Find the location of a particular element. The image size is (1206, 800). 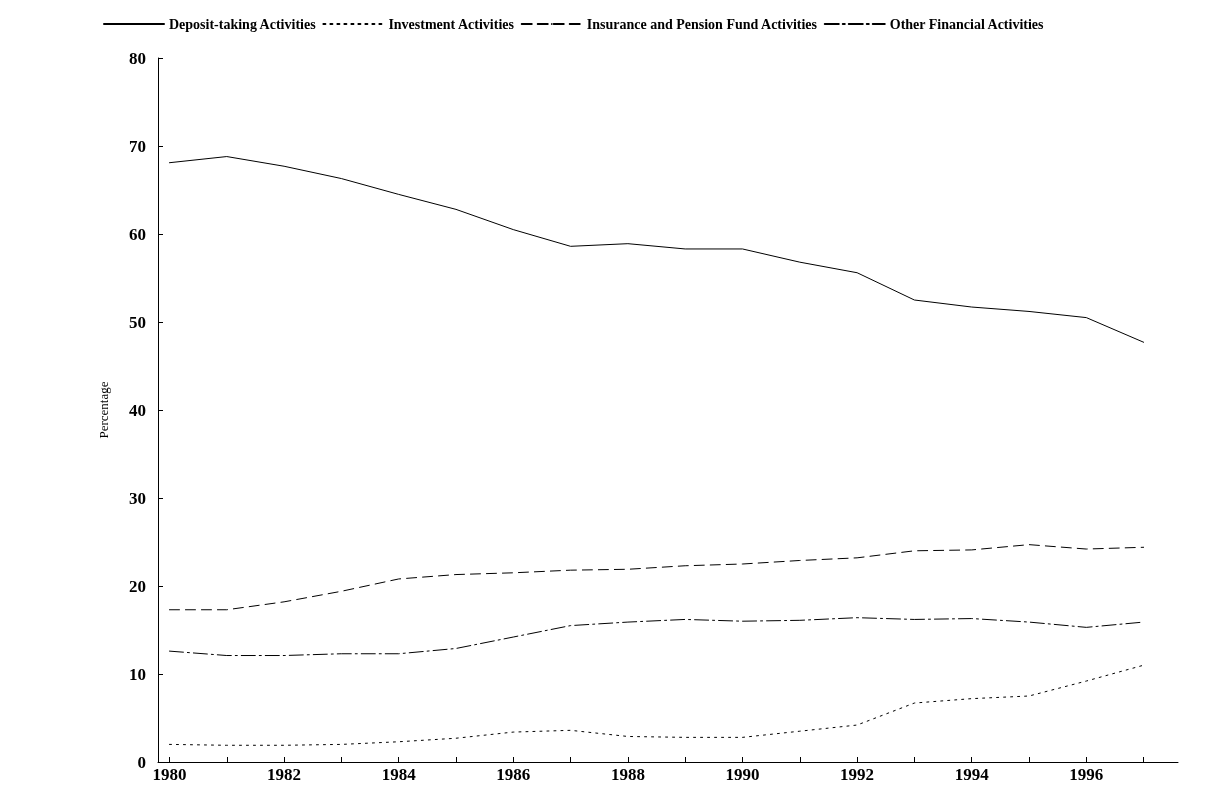

y-tick-label: 80 is located at coordinates (137, 58).